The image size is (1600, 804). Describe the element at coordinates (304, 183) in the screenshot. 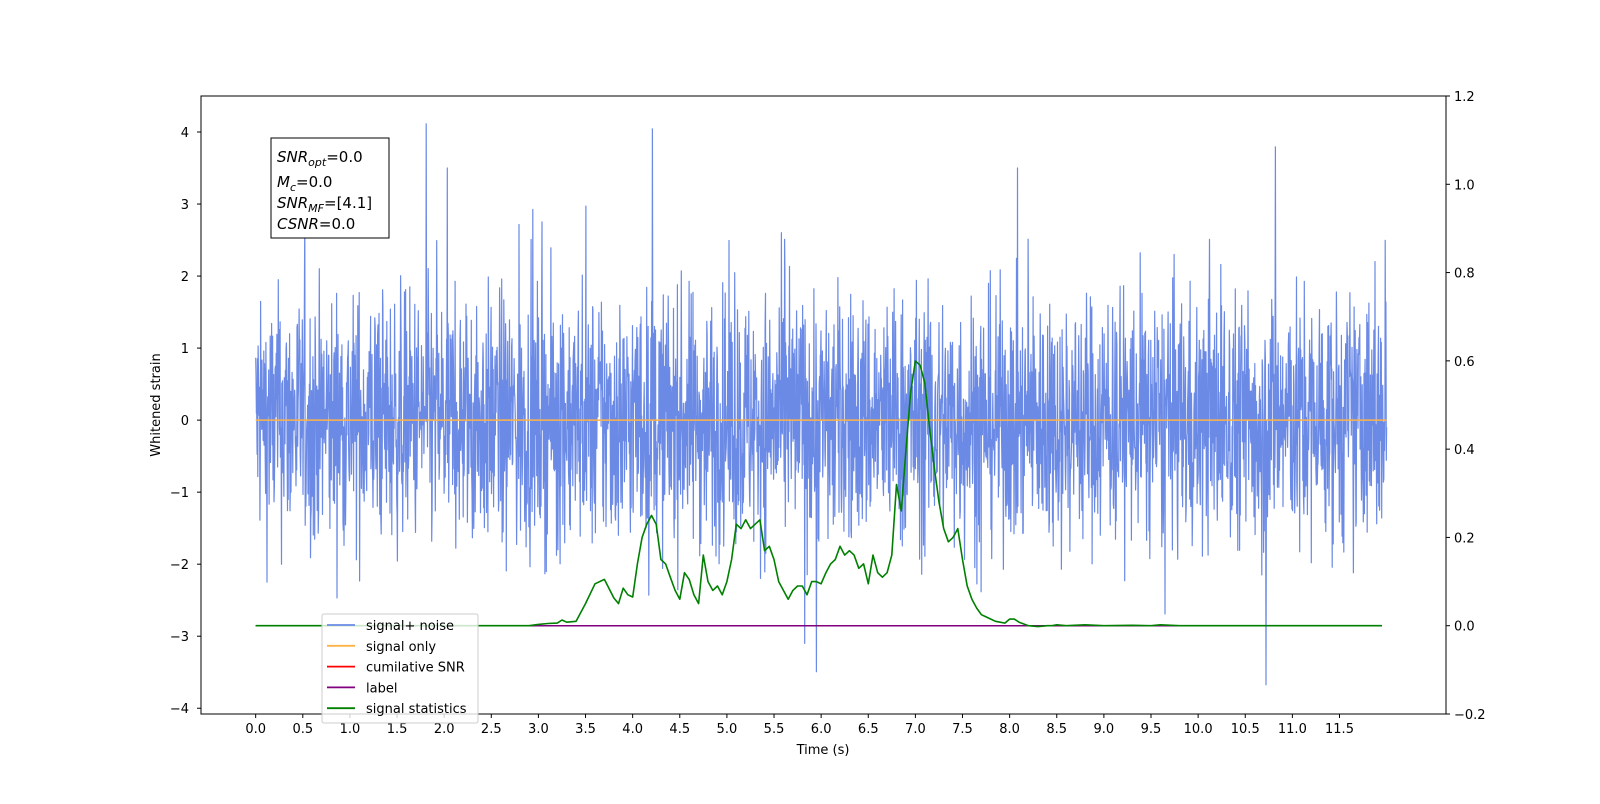

I see `info-chirp-mass: Mc=0.0` at that location.